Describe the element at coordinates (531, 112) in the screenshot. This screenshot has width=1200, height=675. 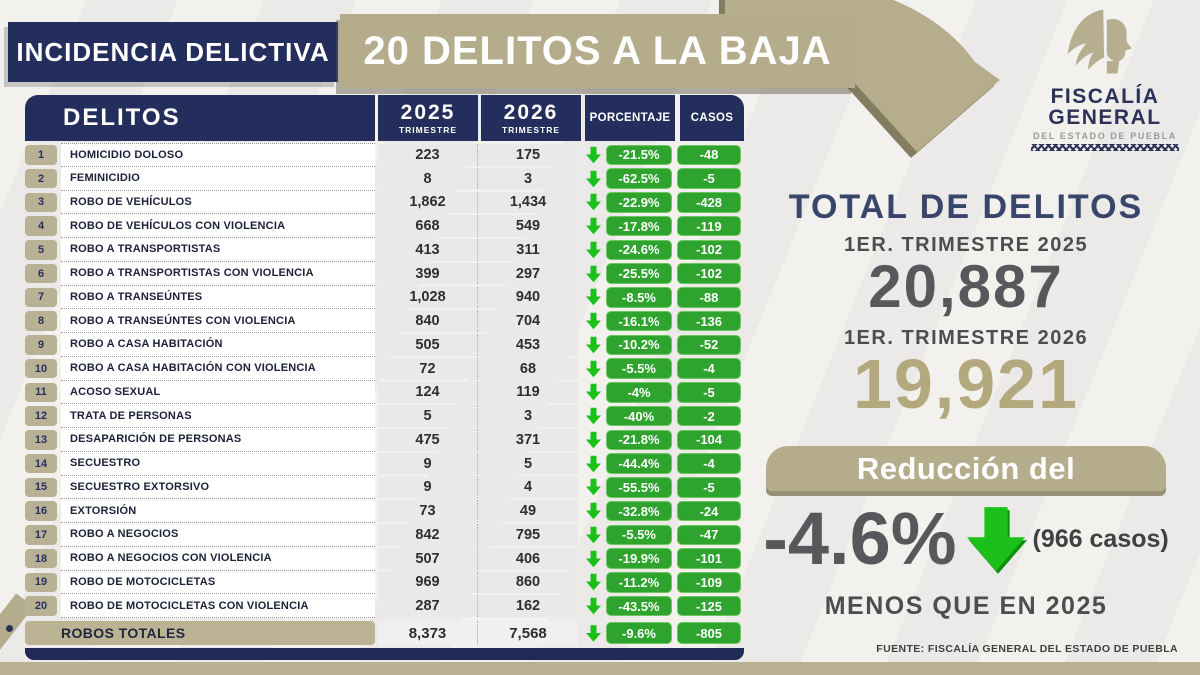
I see `header-2026-year: 2026` at that location.